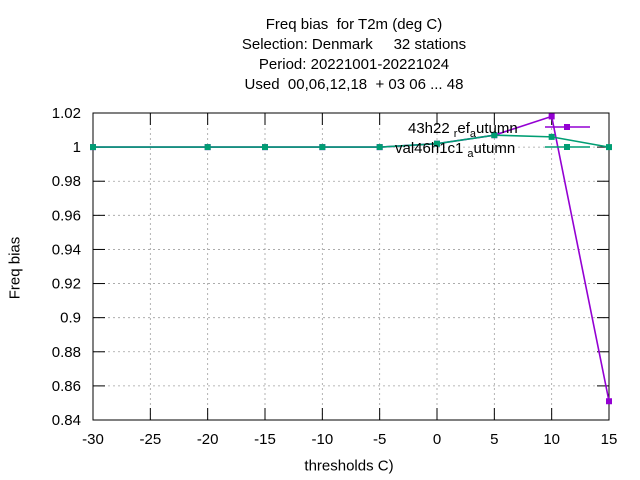  Describe the element at coordinates (456, 134) in the screenshot. I see `legend-label-subscript: r` at that location.